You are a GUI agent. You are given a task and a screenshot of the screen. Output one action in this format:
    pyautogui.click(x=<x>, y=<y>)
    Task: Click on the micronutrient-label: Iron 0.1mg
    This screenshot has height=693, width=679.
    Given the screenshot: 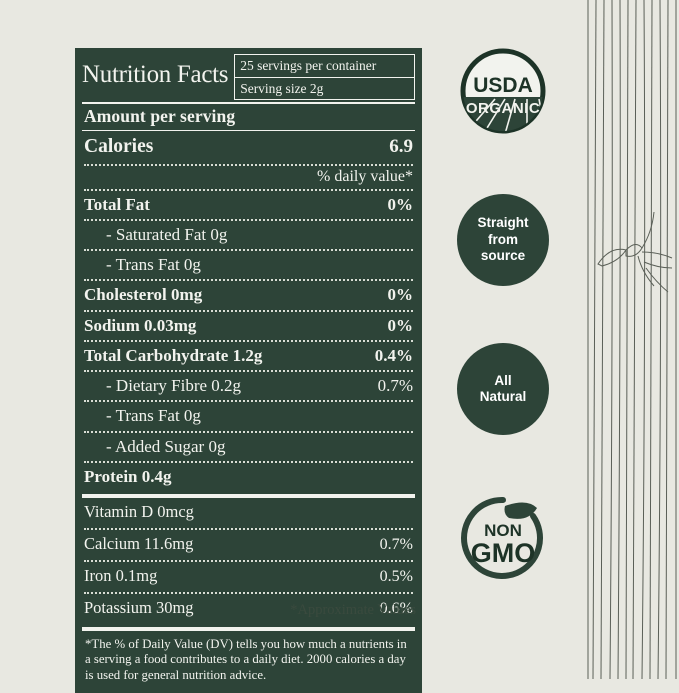 What is the action you would take?
    pyautogui.click(x=121, y=575)
    